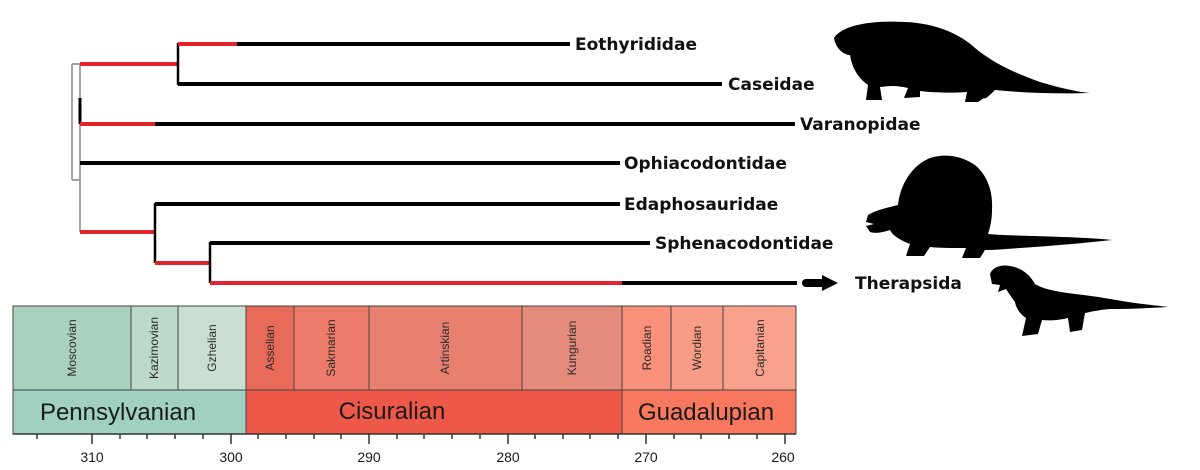  Describe the element at coordinates (860, 125) in the screenshot. I see `taxon-label-varanopidae: Varanopidae` at that location.